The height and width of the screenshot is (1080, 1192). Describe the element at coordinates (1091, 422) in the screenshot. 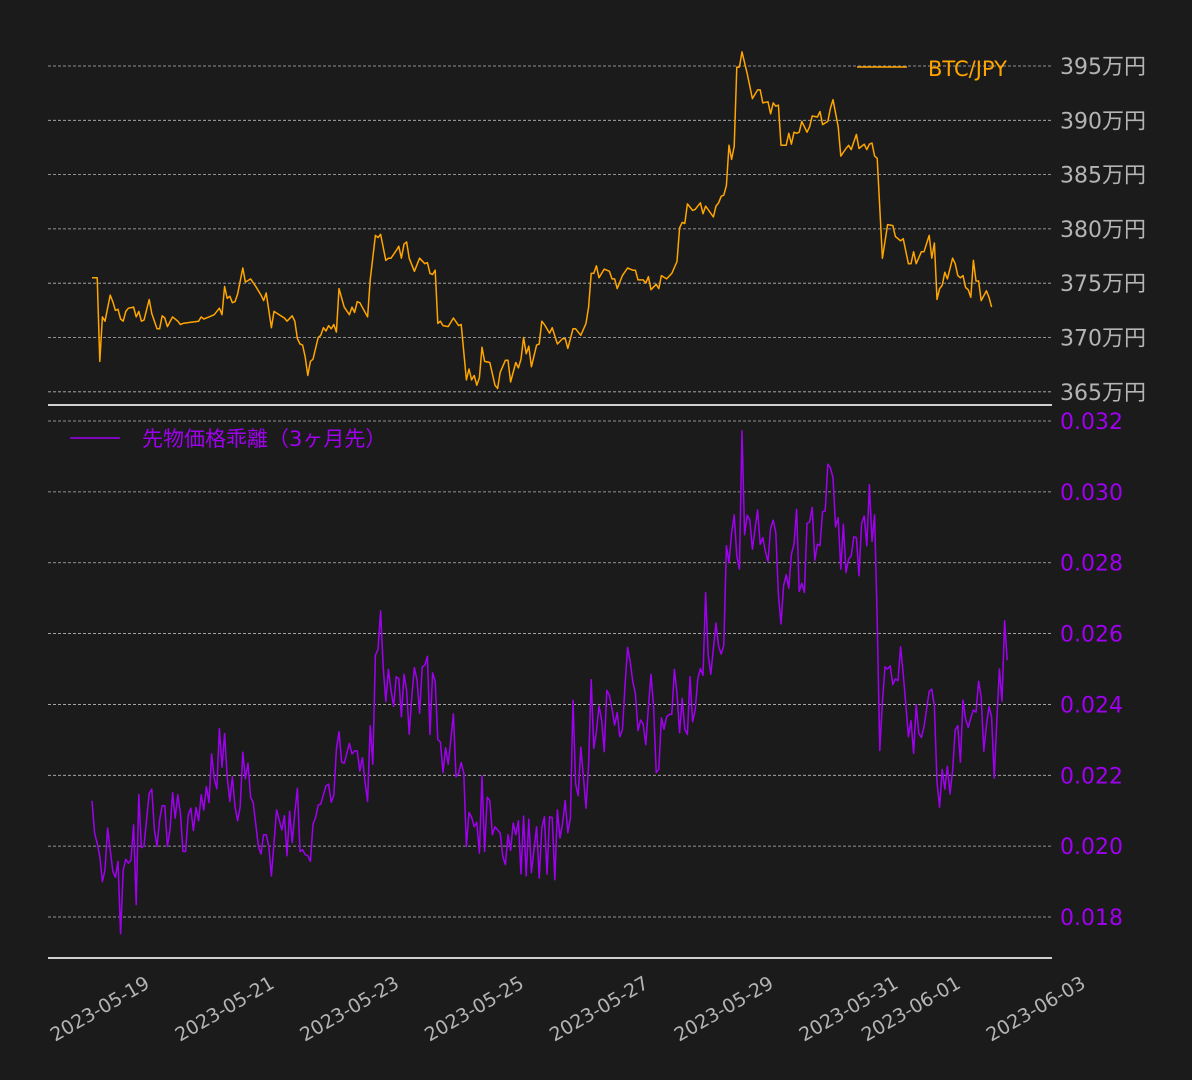

I see `y-tick-label: 0.032` at that location.